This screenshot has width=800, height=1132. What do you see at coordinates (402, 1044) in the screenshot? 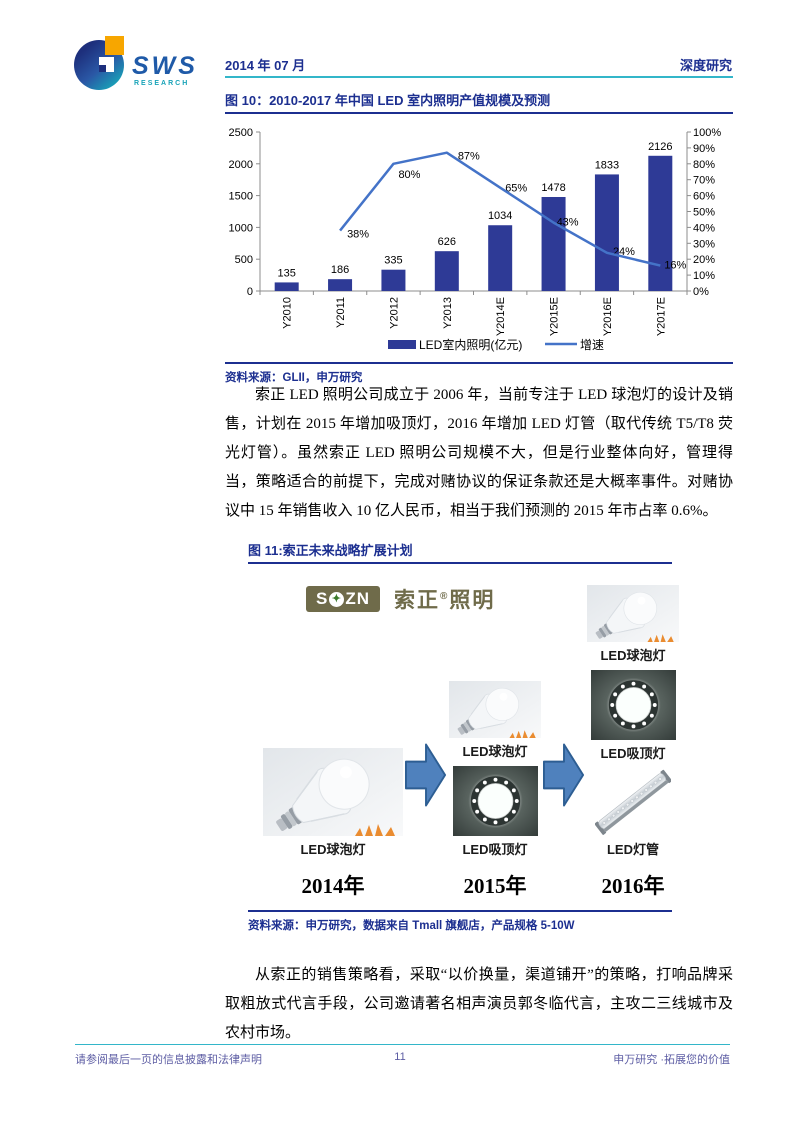
I see `footer-rule` at bounding box center [402, 1044].